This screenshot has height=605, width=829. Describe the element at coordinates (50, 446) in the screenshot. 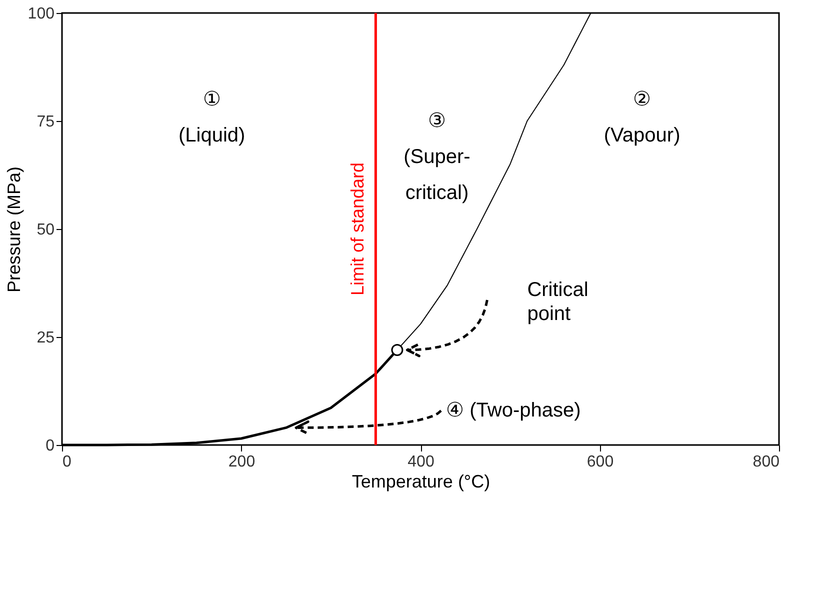

I see `y-tick-label: 0` at that location.